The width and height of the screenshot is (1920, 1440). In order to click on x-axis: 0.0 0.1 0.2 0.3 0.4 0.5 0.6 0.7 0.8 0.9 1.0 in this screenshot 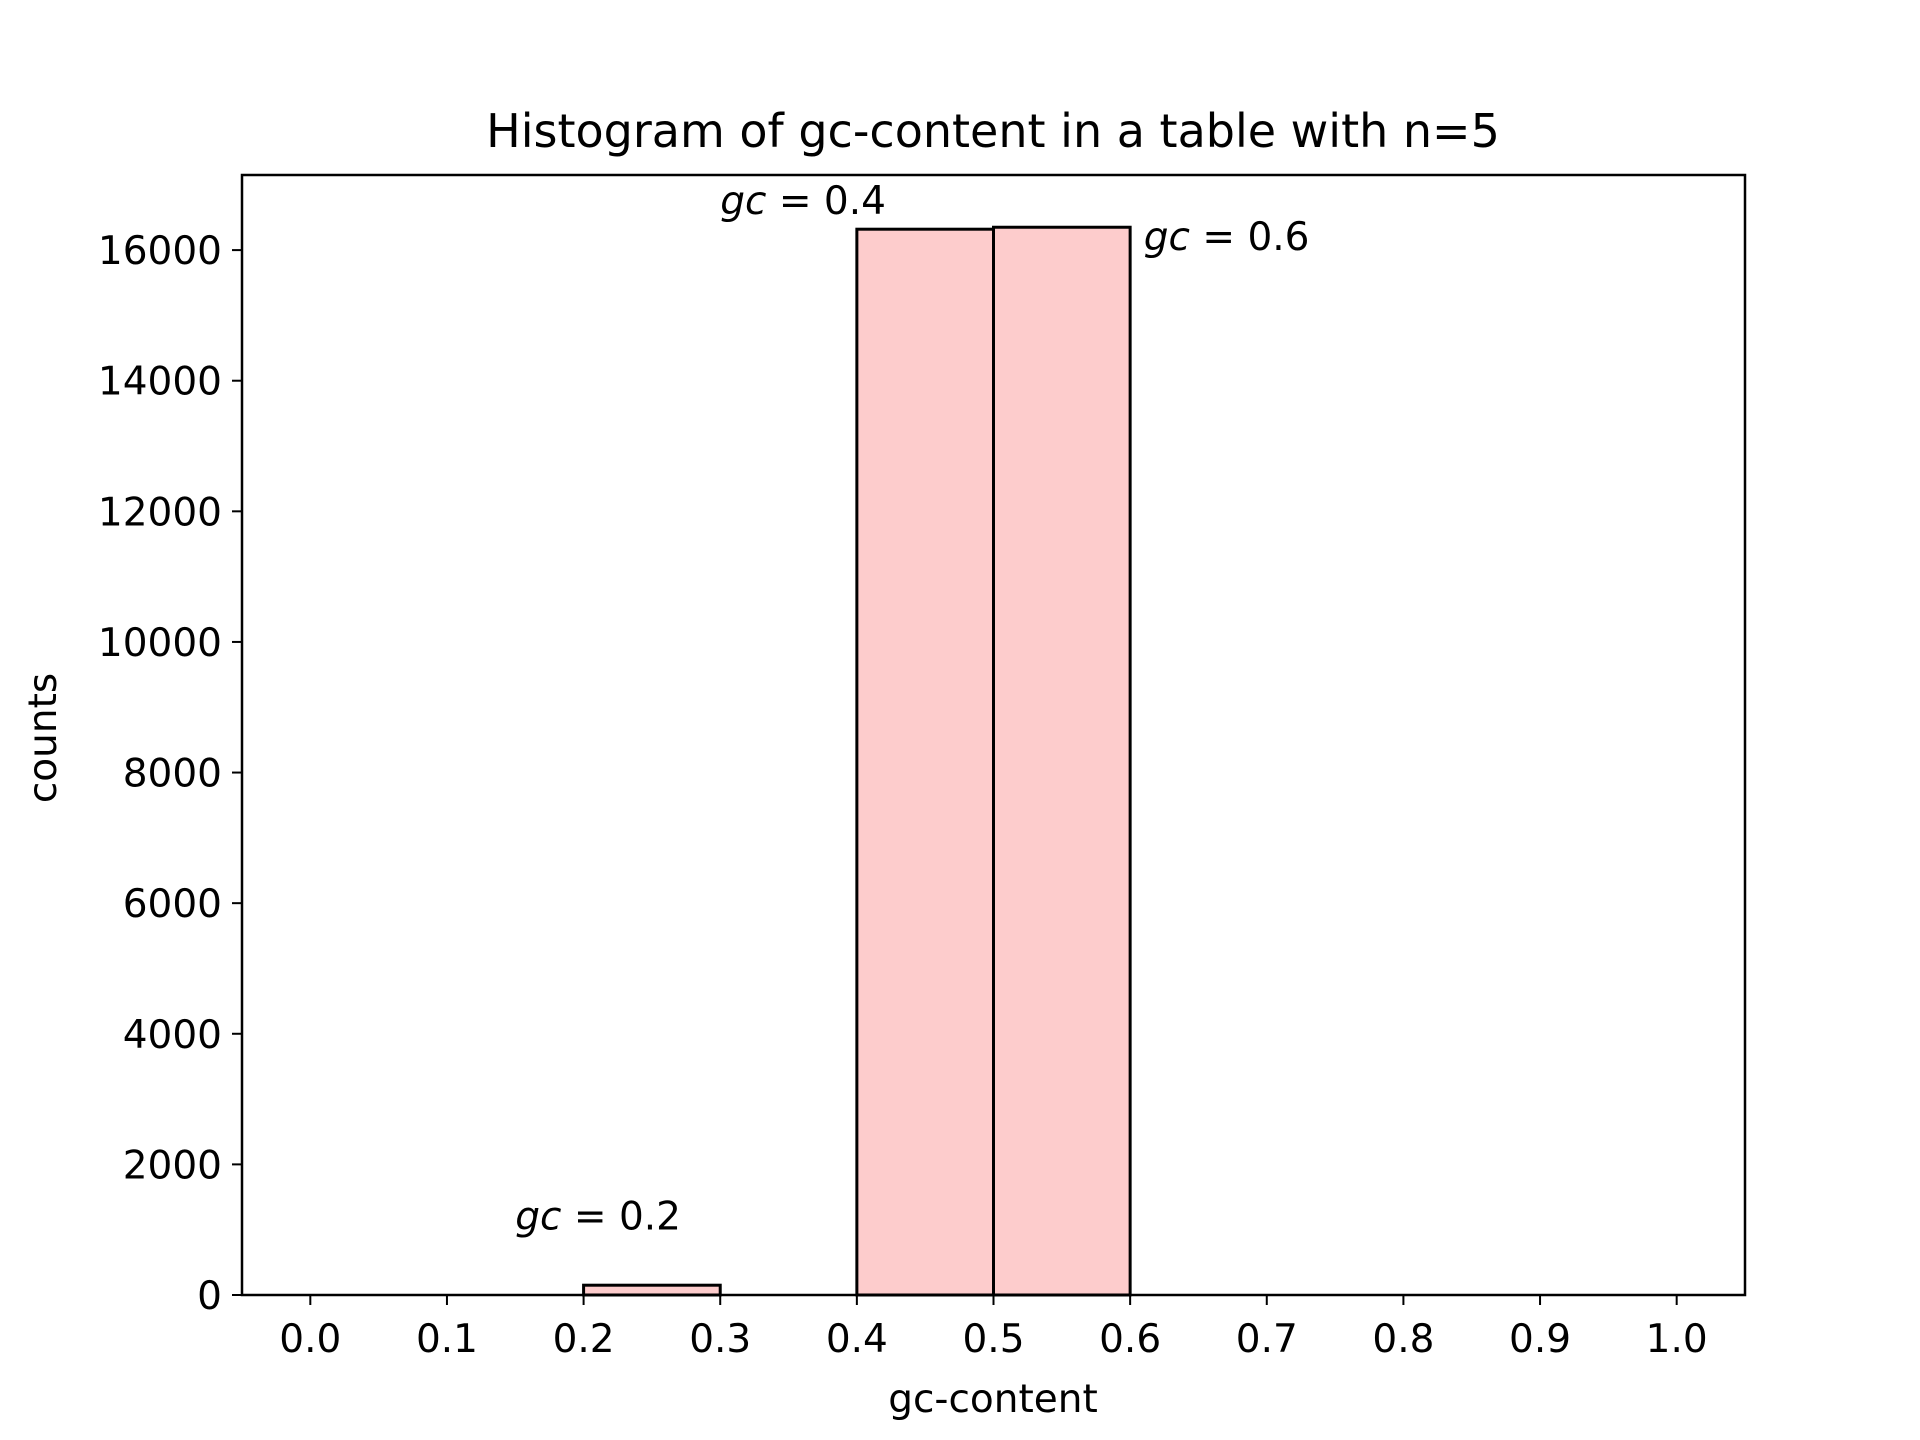, I will do `click(993, 1328)`.